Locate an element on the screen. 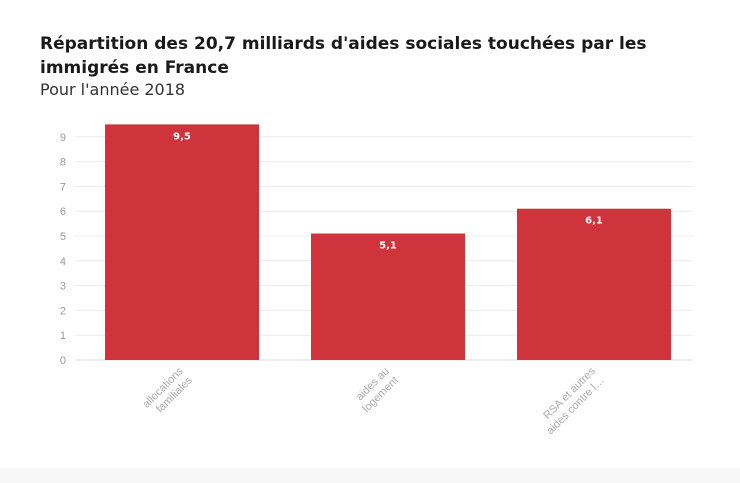 Image resolution: width=740 pixels, height=483 pixels. y-tick-label: 9 is located at coordinates (63, 138).